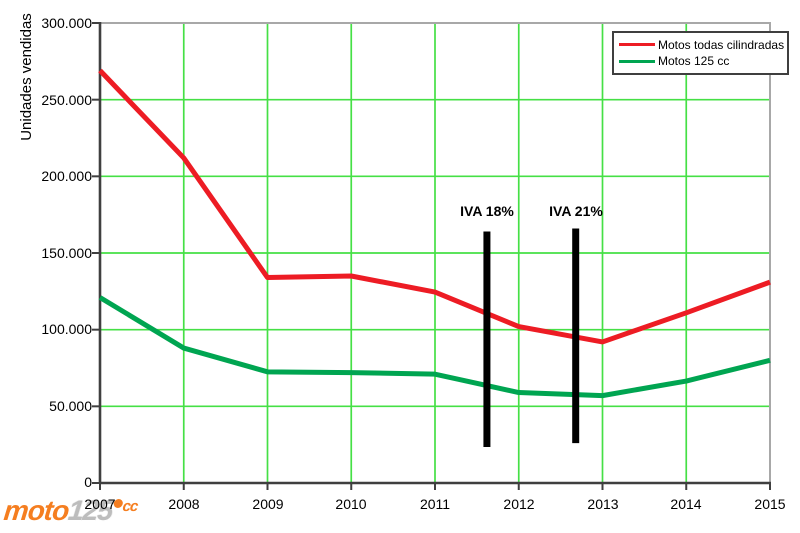  I want to click on x-tick-label: 2007, so click(100, 504).